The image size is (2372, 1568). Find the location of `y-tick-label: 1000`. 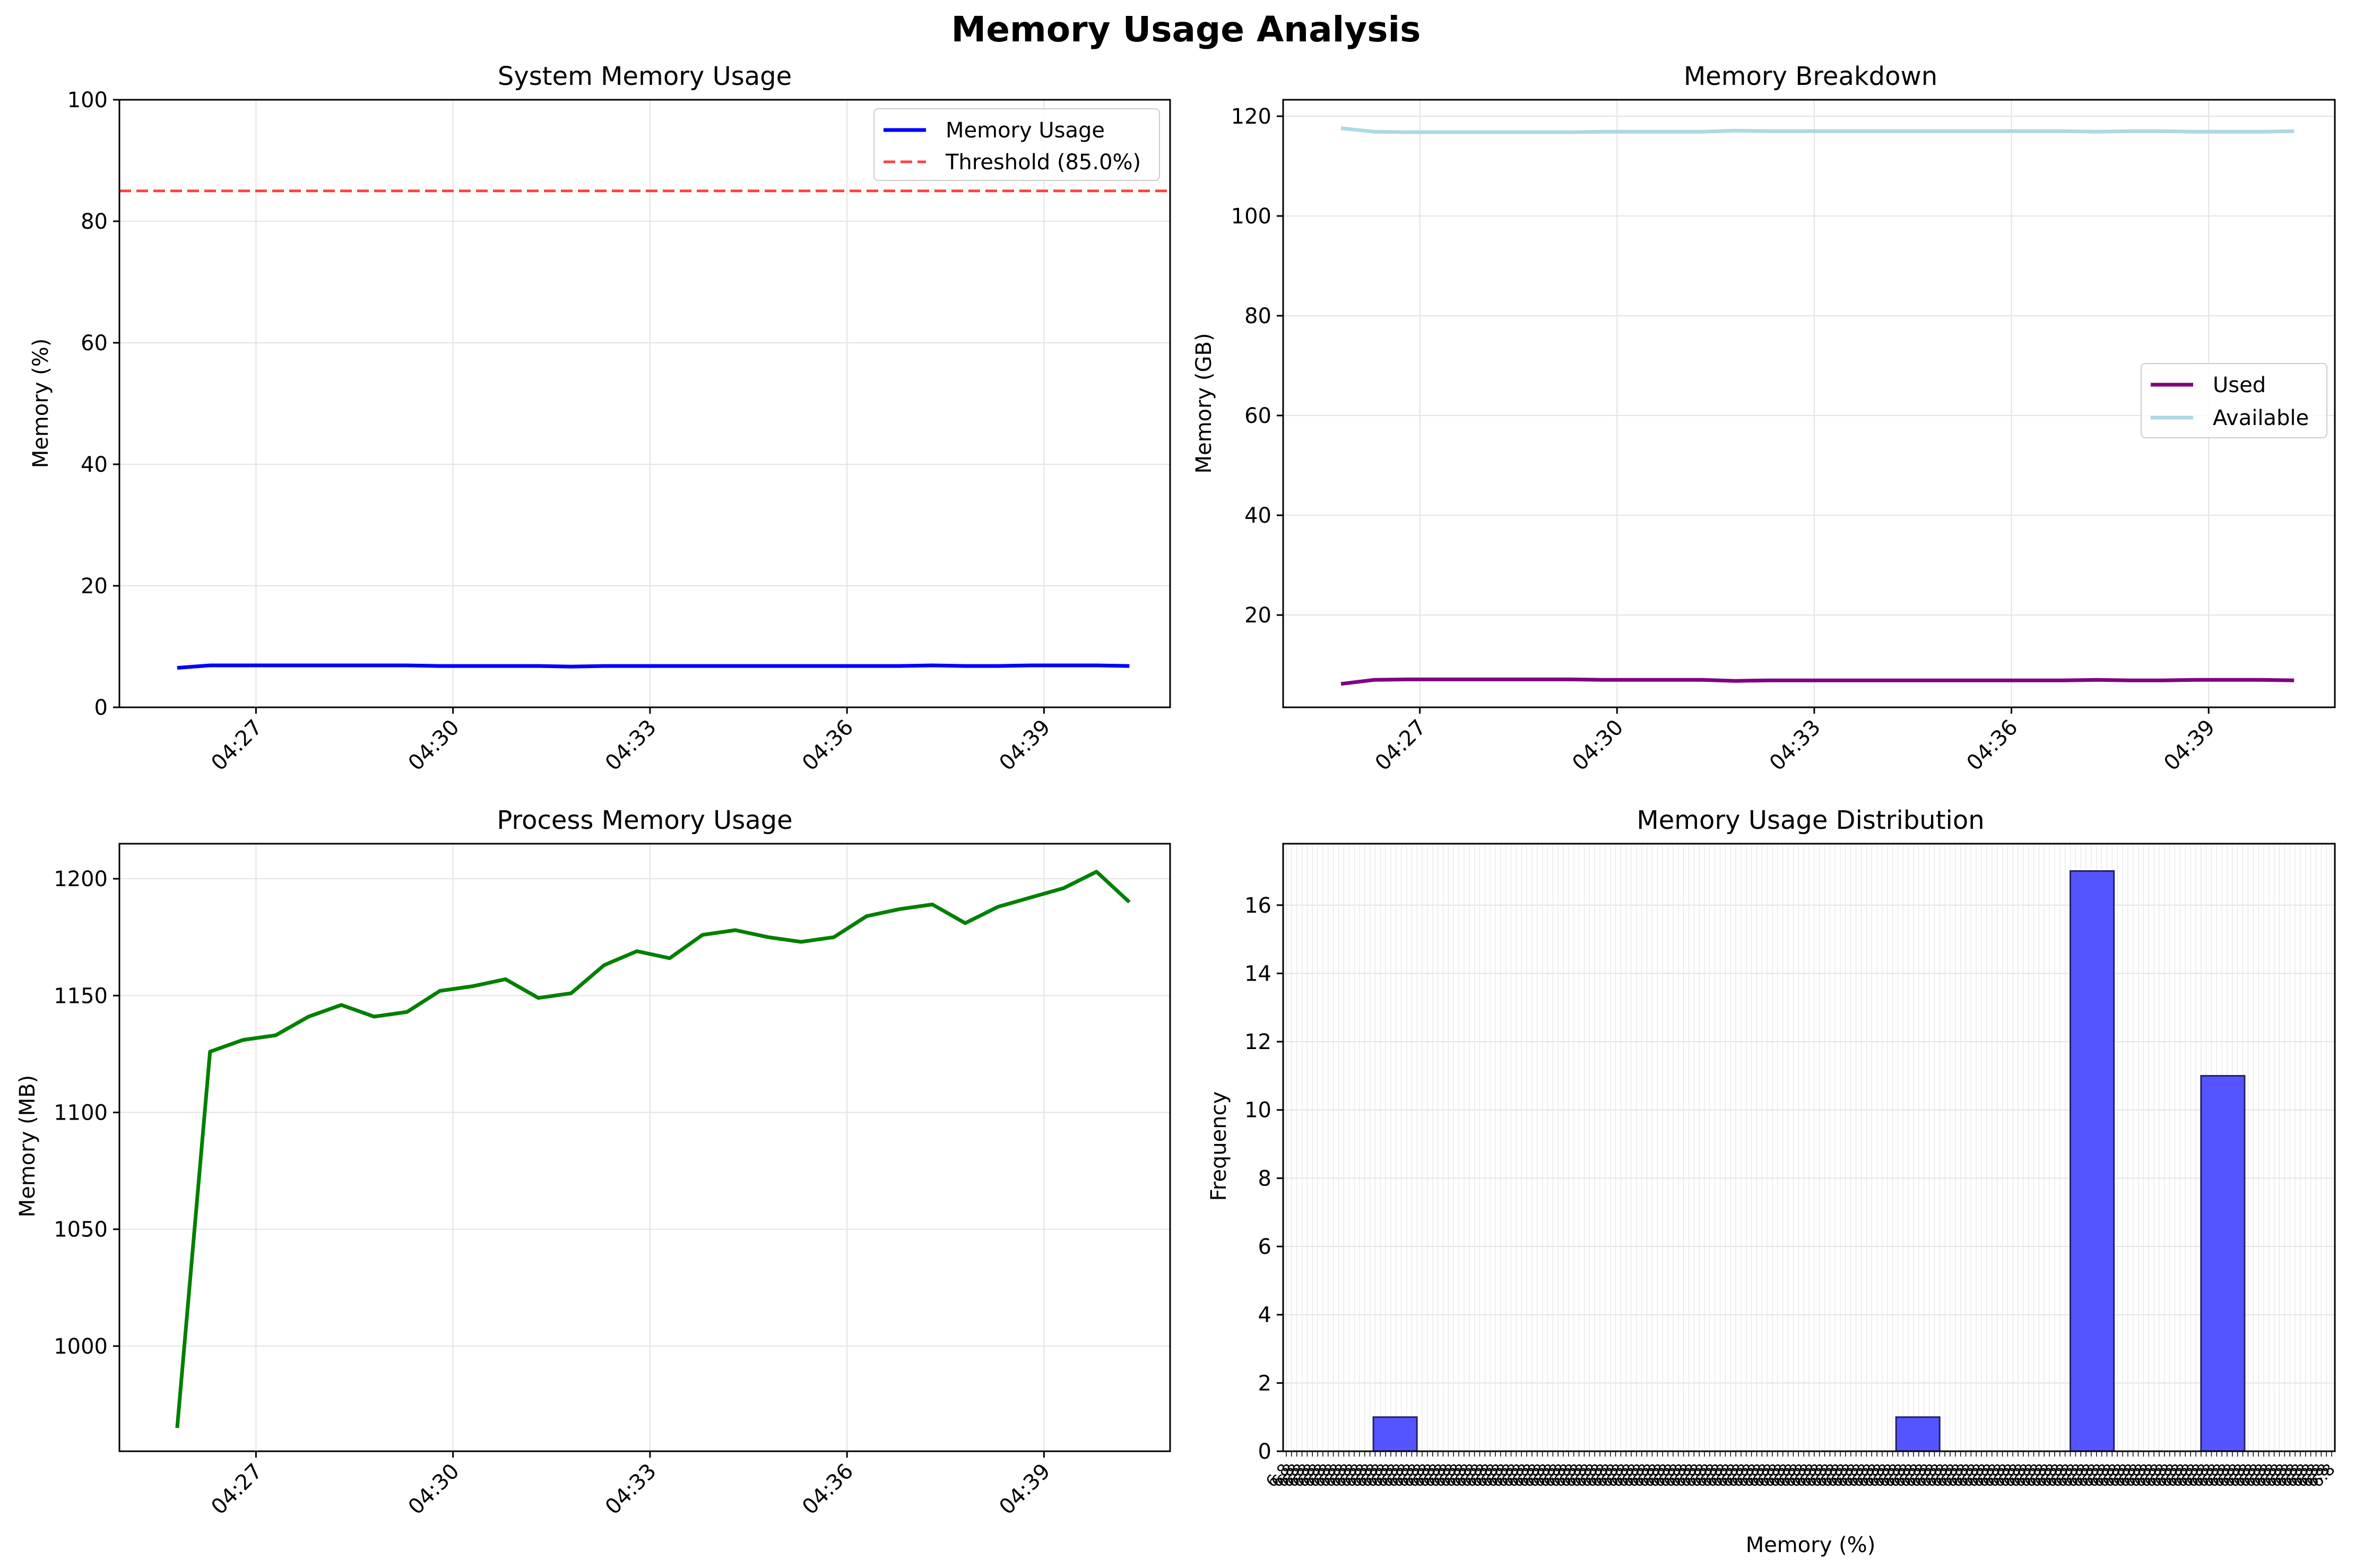

y-tick-label: 1000 is located at coordinates (81, 1347).